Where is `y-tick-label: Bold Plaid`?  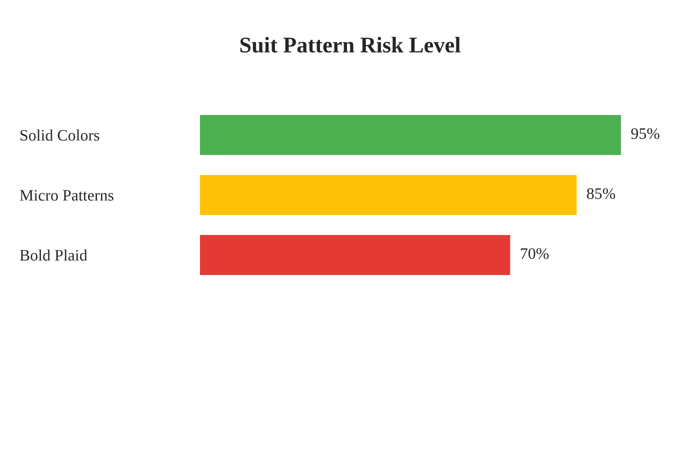
y-tick-label: Bold Plaid is located at coordinates (54, 255).